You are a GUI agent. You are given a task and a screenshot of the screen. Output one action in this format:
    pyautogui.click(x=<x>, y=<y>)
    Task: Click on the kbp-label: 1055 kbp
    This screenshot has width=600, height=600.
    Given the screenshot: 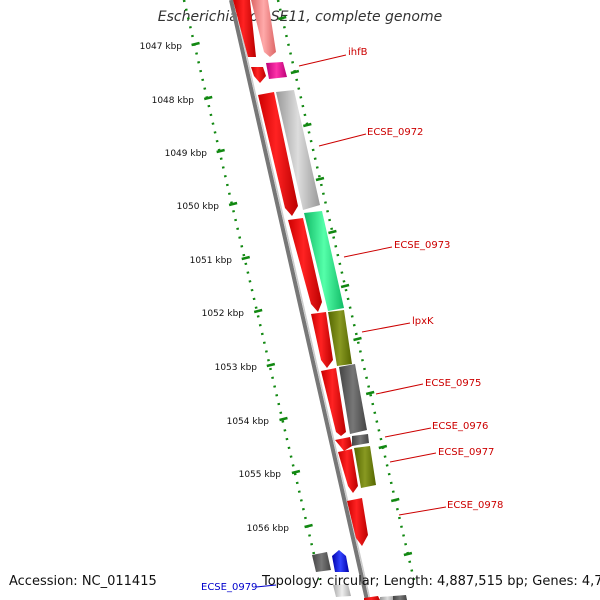 What is the action you would take?
    pyautogui.click(x=260, y=475)
    